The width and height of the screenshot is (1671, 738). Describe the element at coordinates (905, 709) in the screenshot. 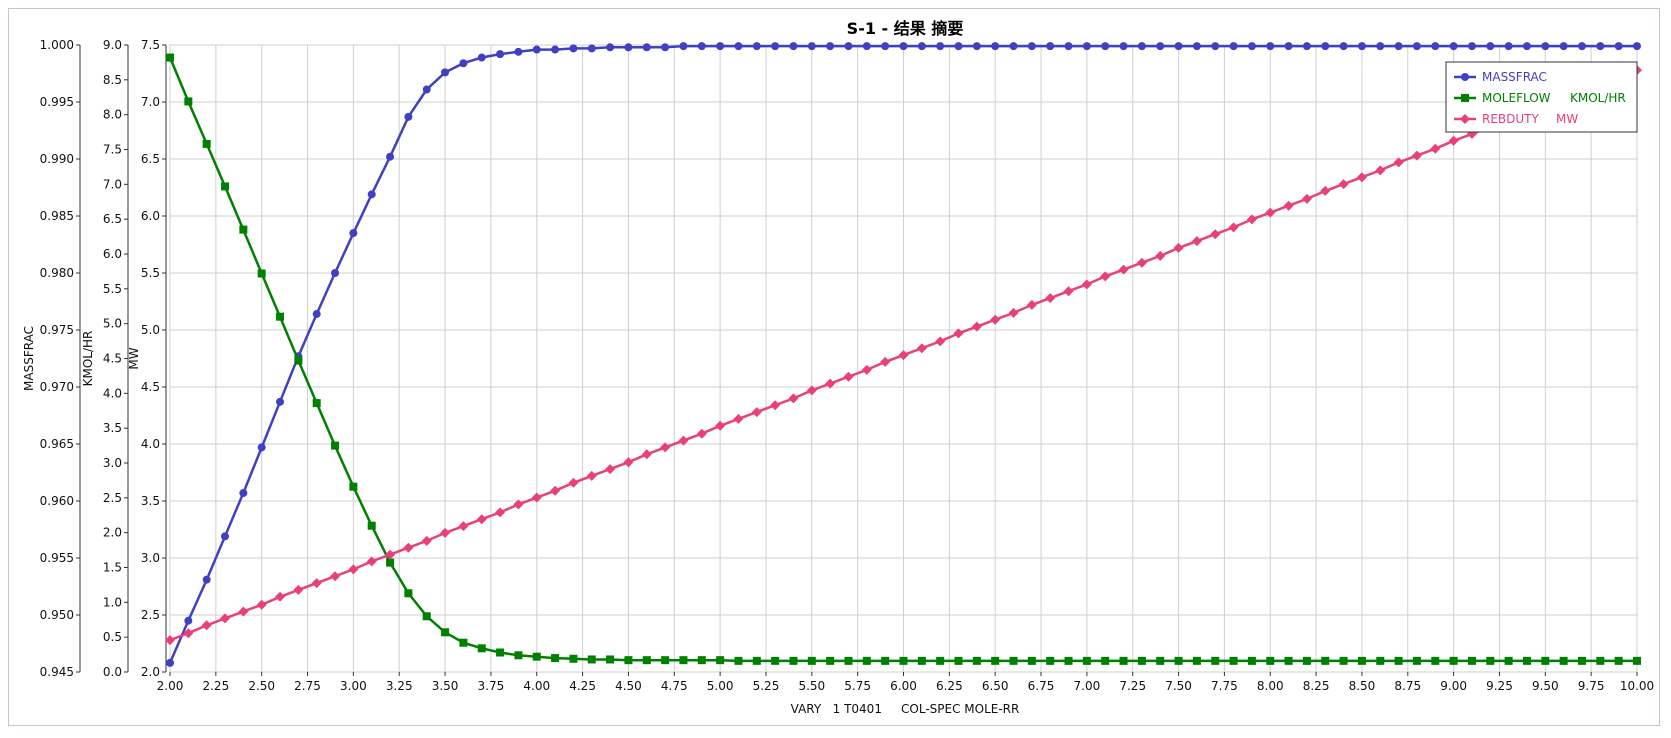

I see `x-axis-label: VARY 1 T0401 COL-SPEC MOLE-RR` at that location.